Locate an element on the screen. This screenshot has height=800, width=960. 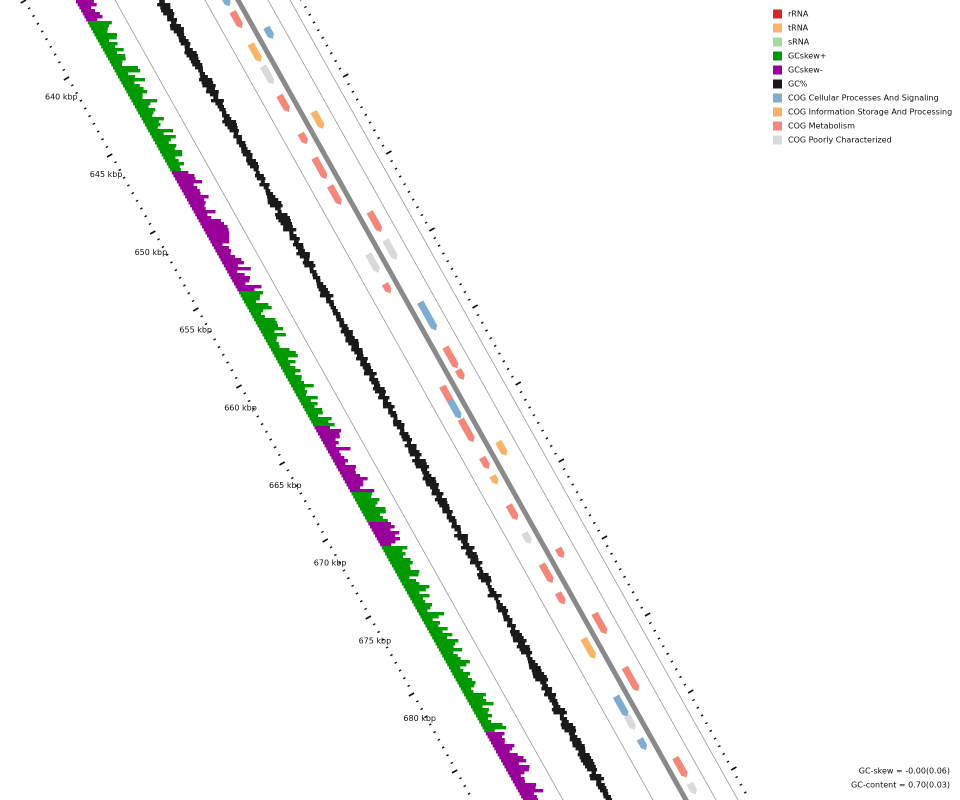
legend-label: COG Information Storage And Processing is located at coordinates (870, 112).